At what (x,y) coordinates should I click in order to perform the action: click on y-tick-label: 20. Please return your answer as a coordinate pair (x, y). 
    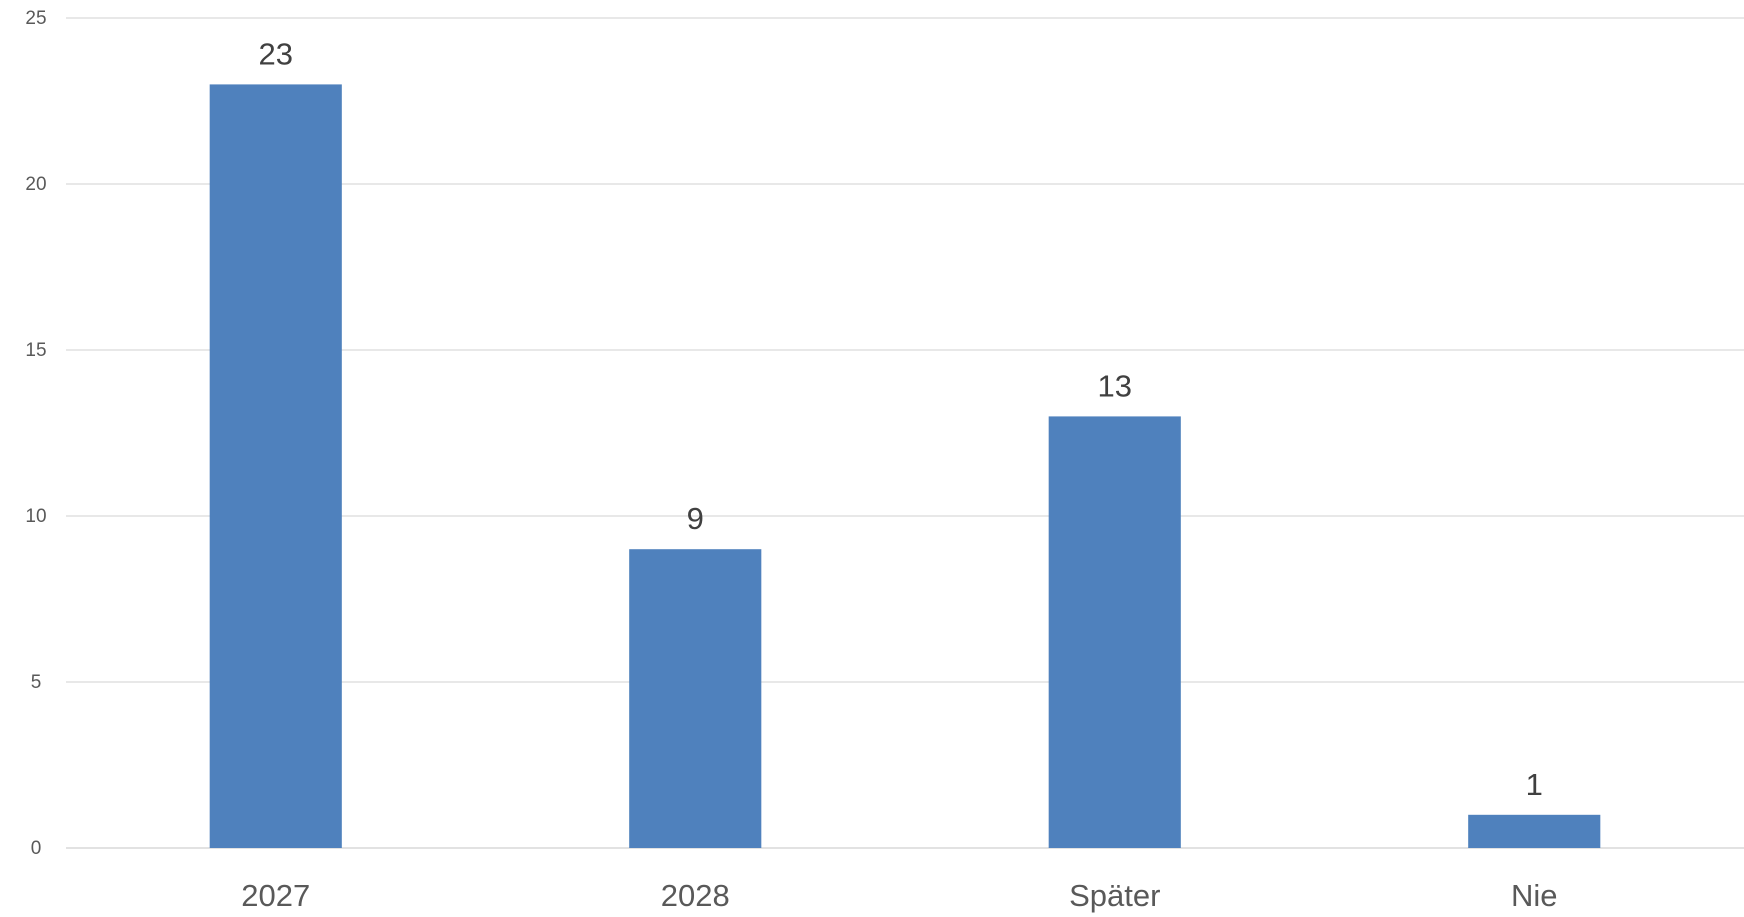
    Looking at the image, I should click on (35, 184).